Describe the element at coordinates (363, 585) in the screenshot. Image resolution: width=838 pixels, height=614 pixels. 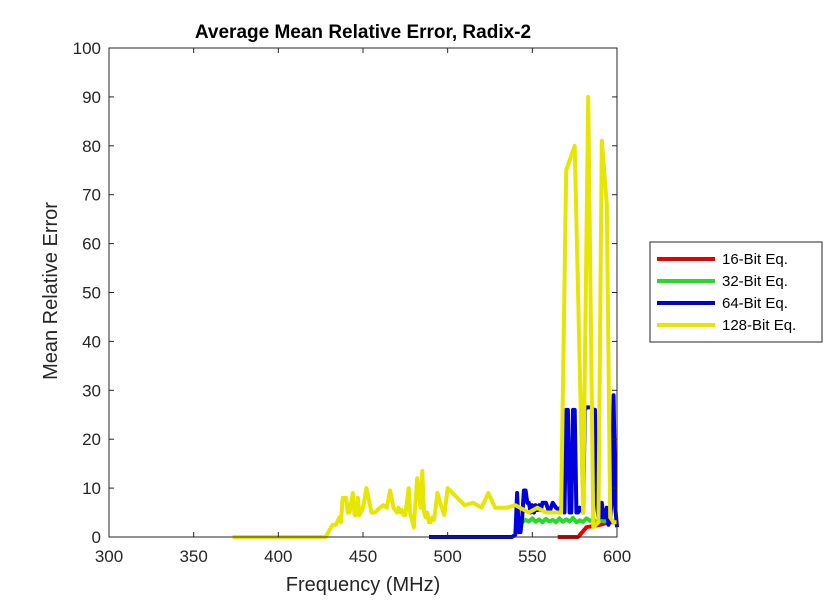
I see `x-axis-label: Frequency (MHz)` at that location.